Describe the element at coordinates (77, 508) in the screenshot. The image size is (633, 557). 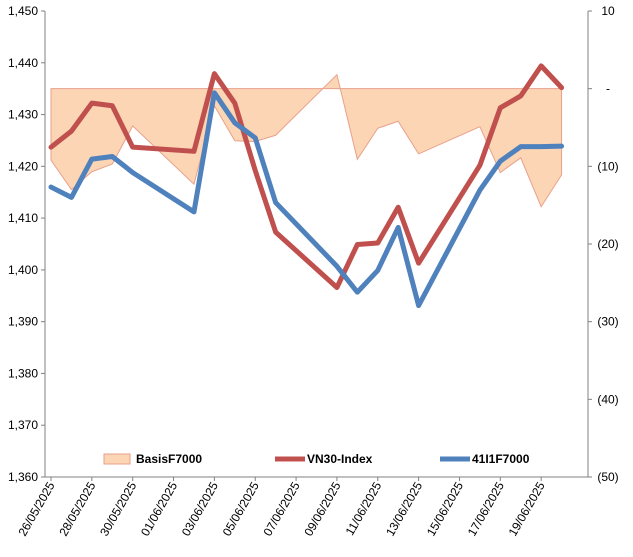
I see `x-tick-label: 28/05/2025` at that location.